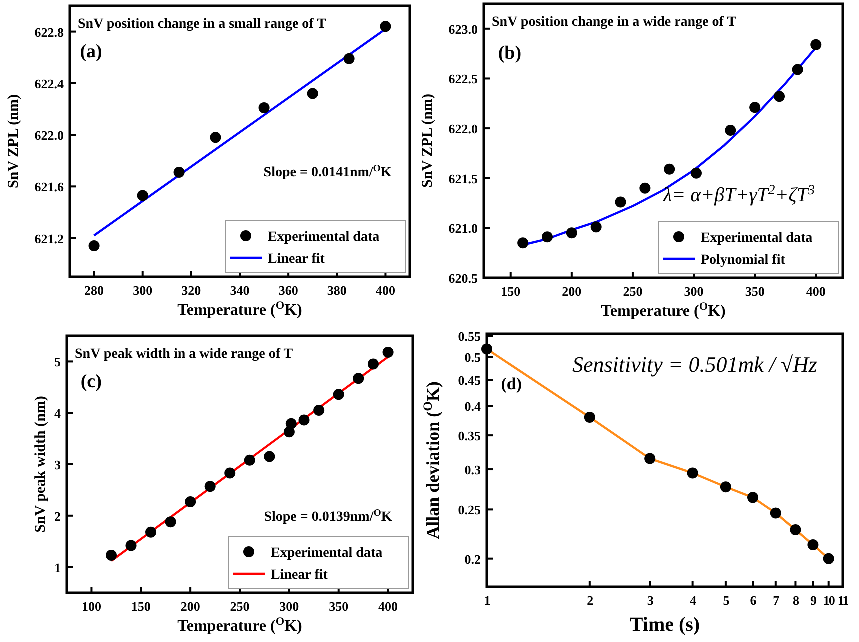  I want to click on y-tick-label: 0.45, so click(470, 380).